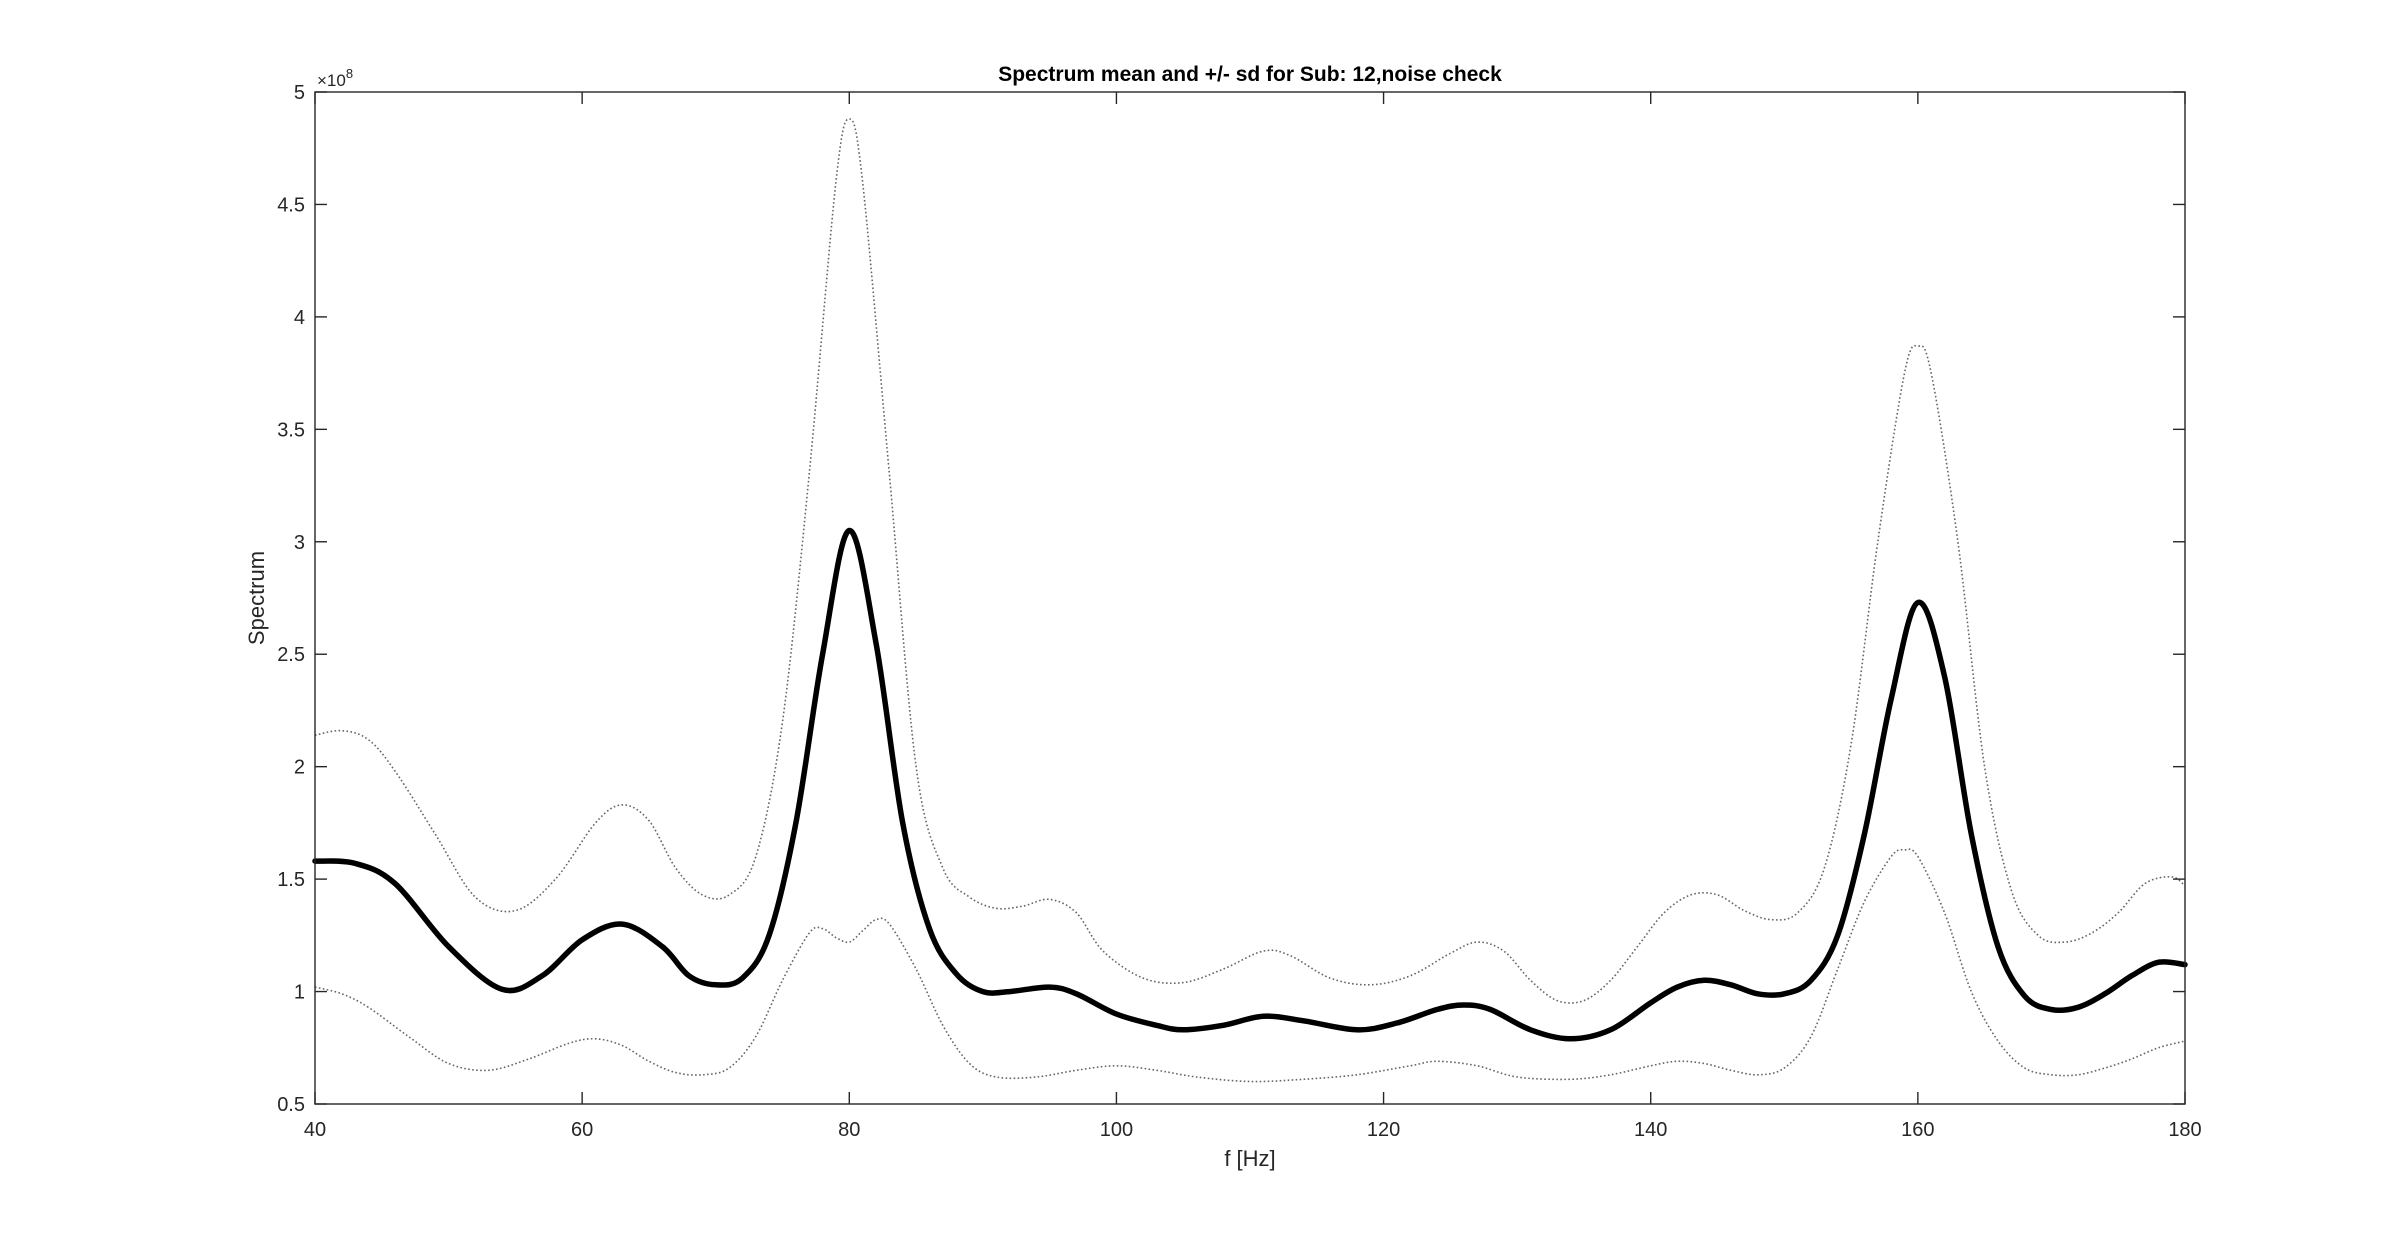 The width and height of the screenshot is (2400, 1237). What do you see at coordinates (349, 73) in the screenshot?
I see `y-axis-exponent-power: 8` at bounding box center [349, 73].